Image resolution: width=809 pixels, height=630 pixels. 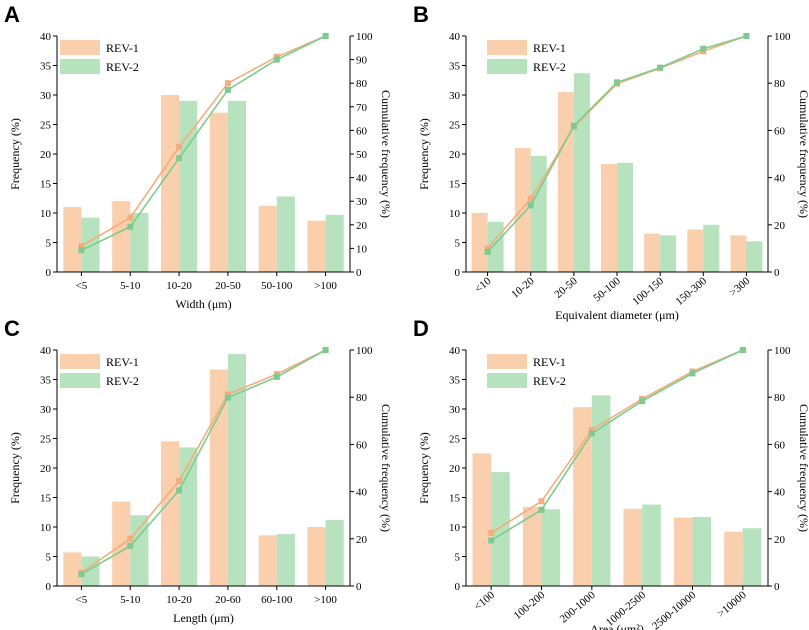 What do you see at coordinates (483, 285) in the screenshot?
I see `x-tick-label: <10` at bounding box center [483, 285].